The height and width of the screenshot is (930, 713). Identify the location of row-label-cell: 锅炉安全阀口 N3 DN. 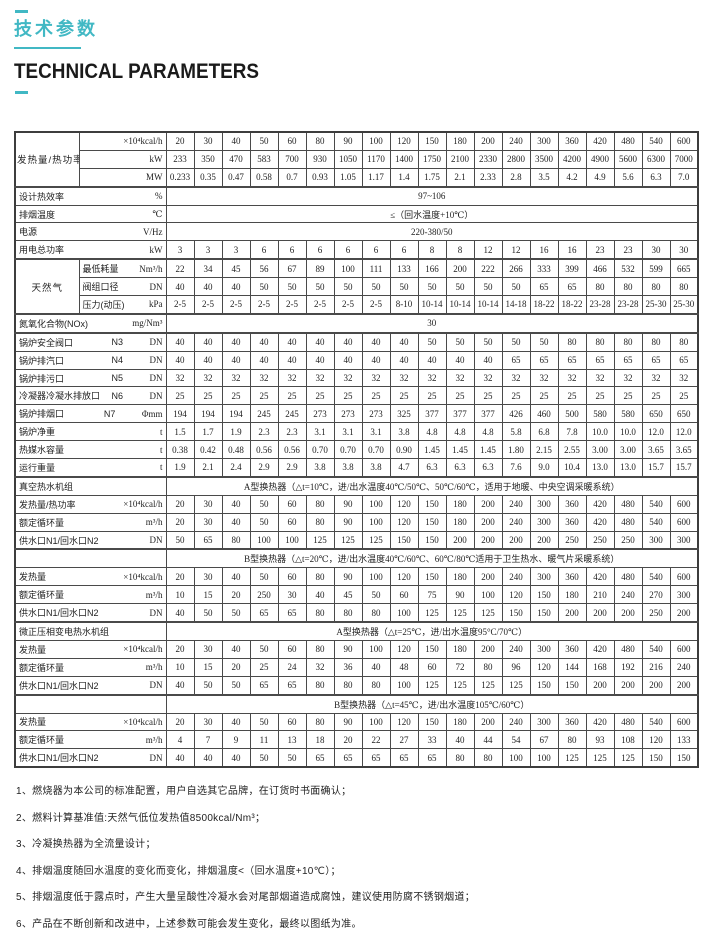
(90, 341).